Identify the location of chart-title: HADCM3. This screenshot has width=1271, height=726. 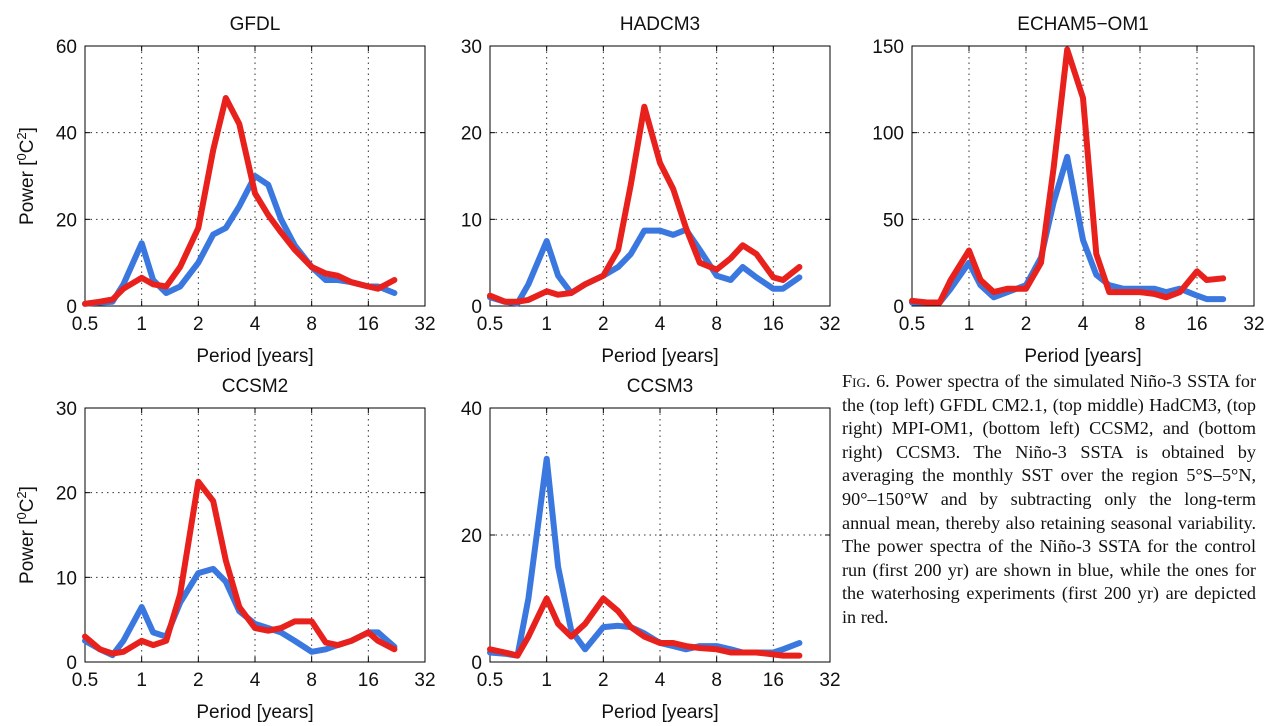
(660, 24).